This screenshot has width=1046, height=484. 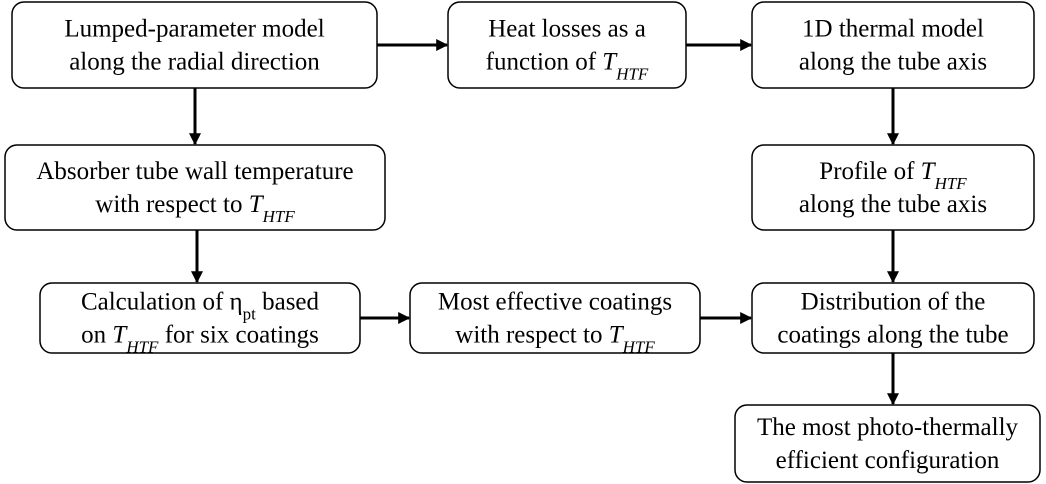 I want to click on node-text: Absorber tube wall temperature, so click(x=194, y=171).